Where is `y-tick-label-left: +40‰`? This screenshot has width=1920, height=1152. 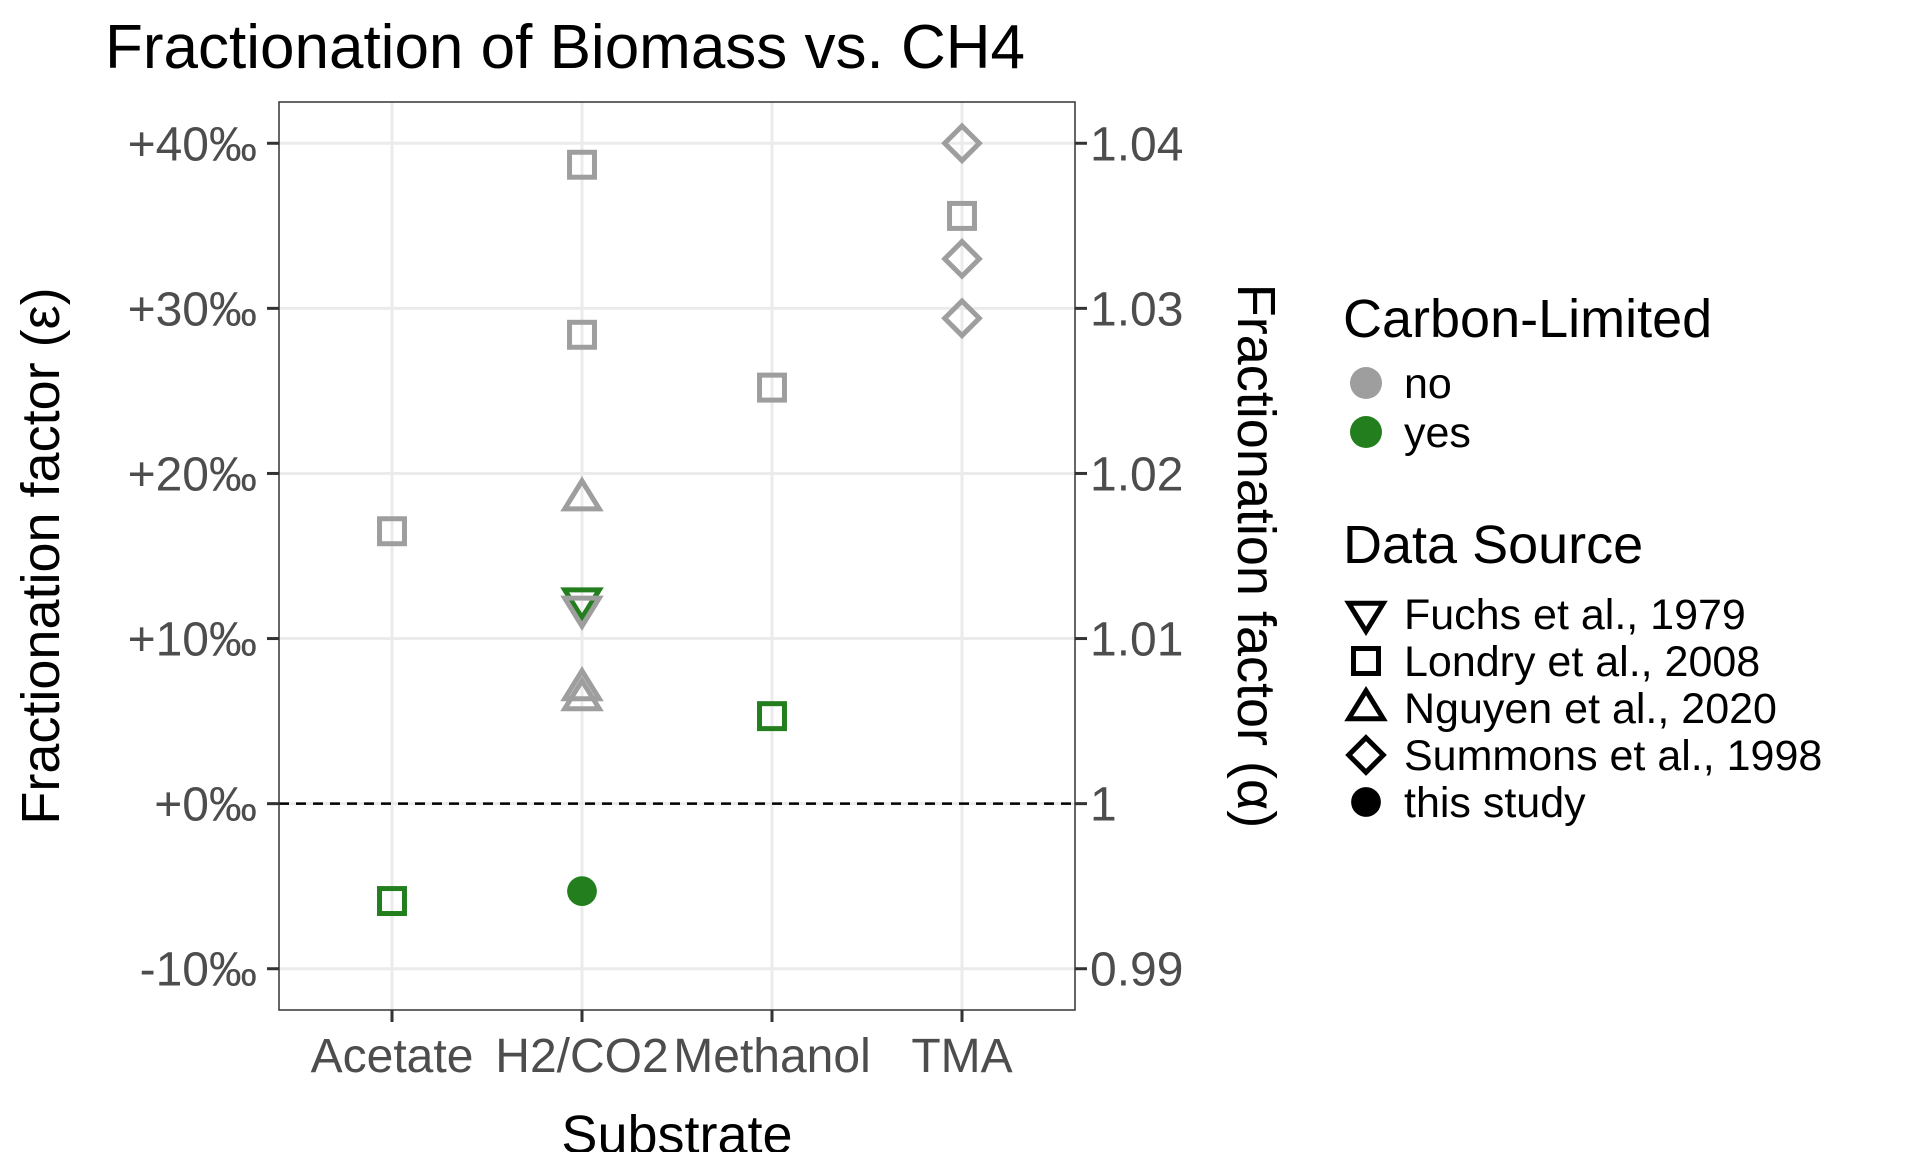
y-tick-label-left: +40‰ is located at coordinates (192, 144).